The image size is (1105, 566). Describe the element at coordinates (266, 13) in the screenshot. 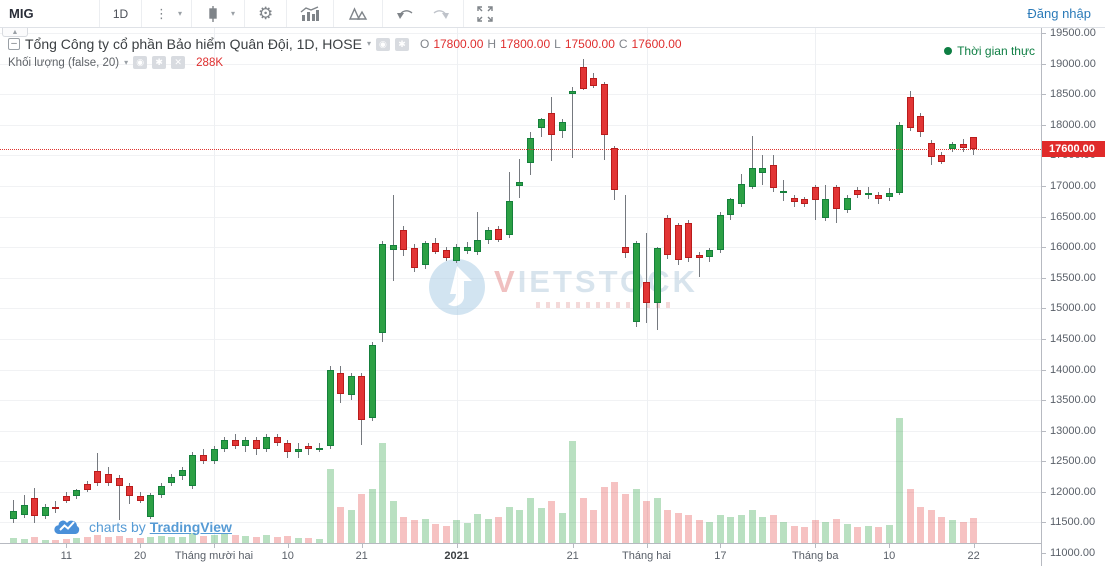

I see `gear-icon: ⚙` at that location.